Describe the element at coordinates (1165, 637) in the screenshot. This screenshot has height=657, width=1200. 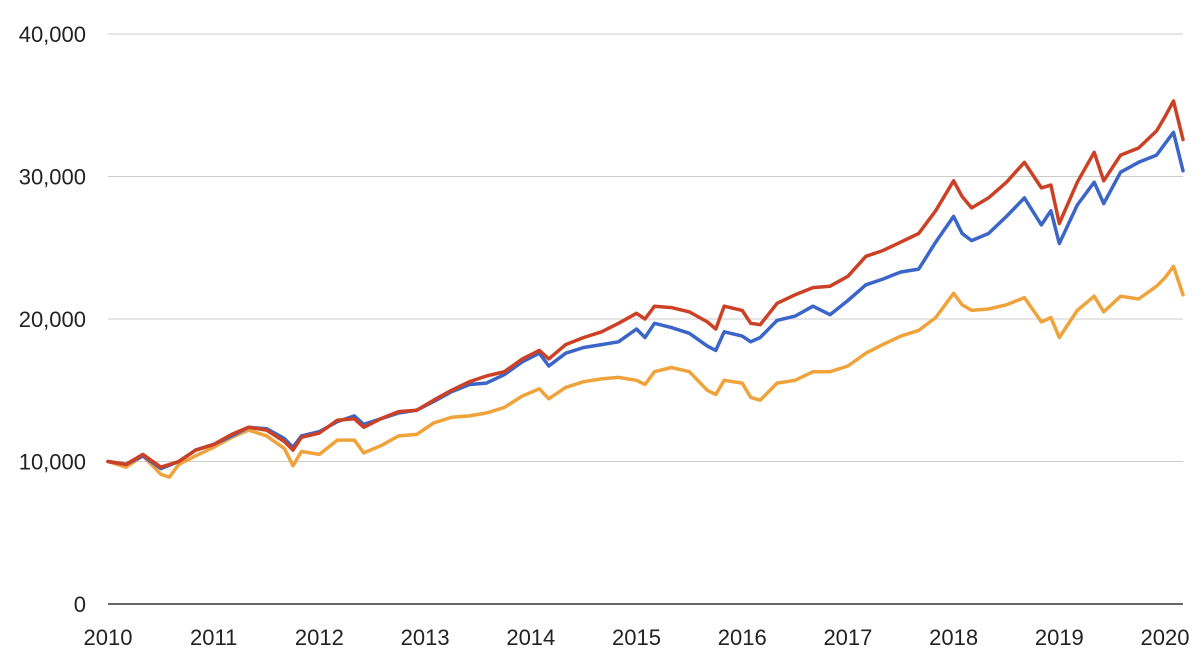
I see `x-tick-label: 2020` at that location.